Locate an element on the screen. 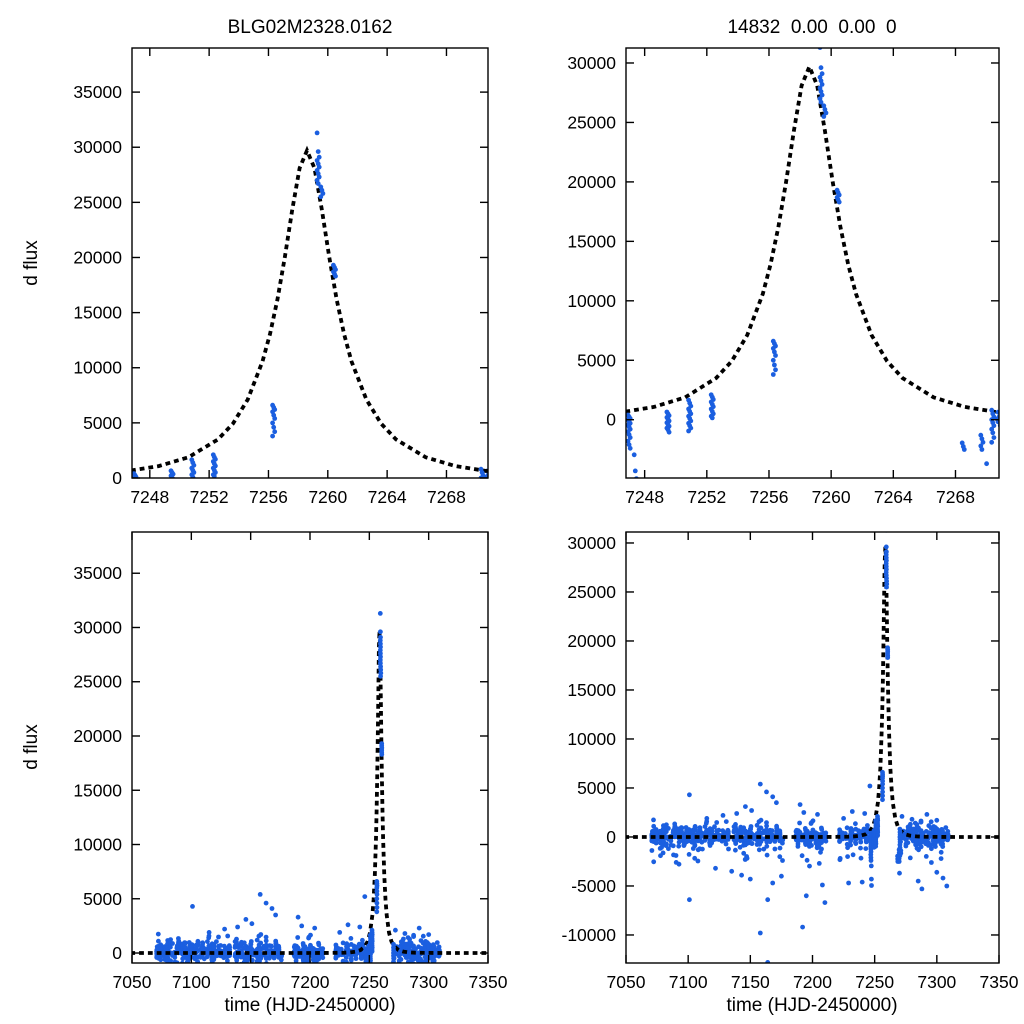 The width and height of the screenshot is (1024, 1024). panel-title-fit-params: 14832 0.00 0.00 0 is located at coordinates (812, 27).